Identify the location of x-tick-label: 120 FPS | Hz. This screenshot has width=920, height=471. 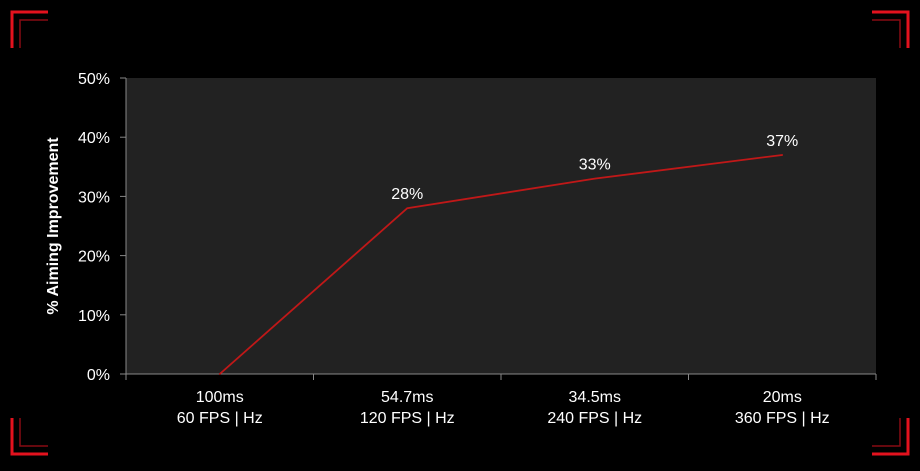
(407, 418).